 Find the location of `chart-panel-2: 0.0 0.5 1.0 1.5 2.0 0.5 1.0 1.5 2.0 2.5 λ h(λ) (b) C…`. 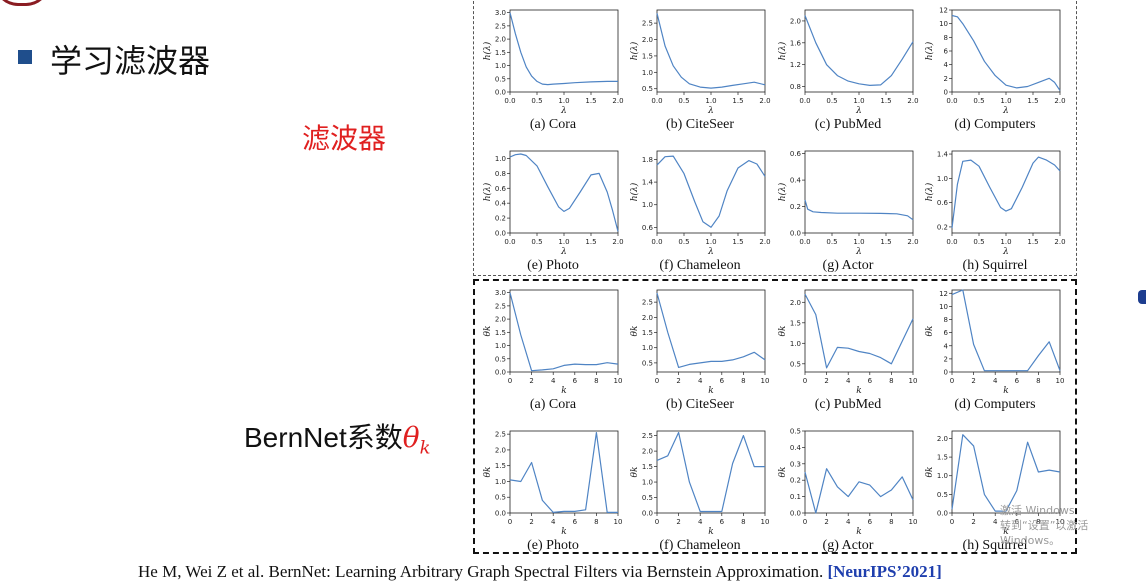

chart-panel-2: 0.0 0.5 1.0 1.5 2.0 0.5 1.0 1.5 2.0 2.5 λ h(λ) (b) C… is located at coordinates (700, 74).